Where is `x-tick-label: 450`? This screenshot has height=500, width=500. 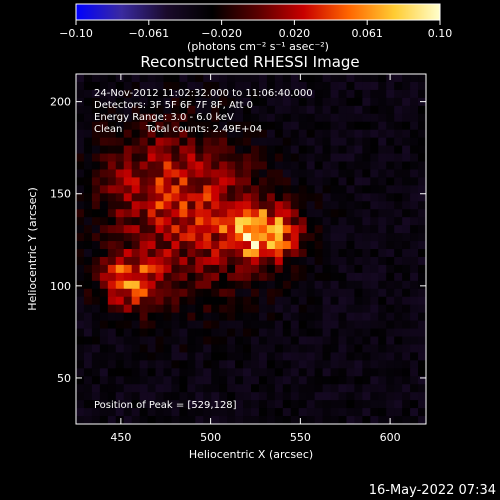
x-tick-label: 450 is located at coordinates (120, 437).